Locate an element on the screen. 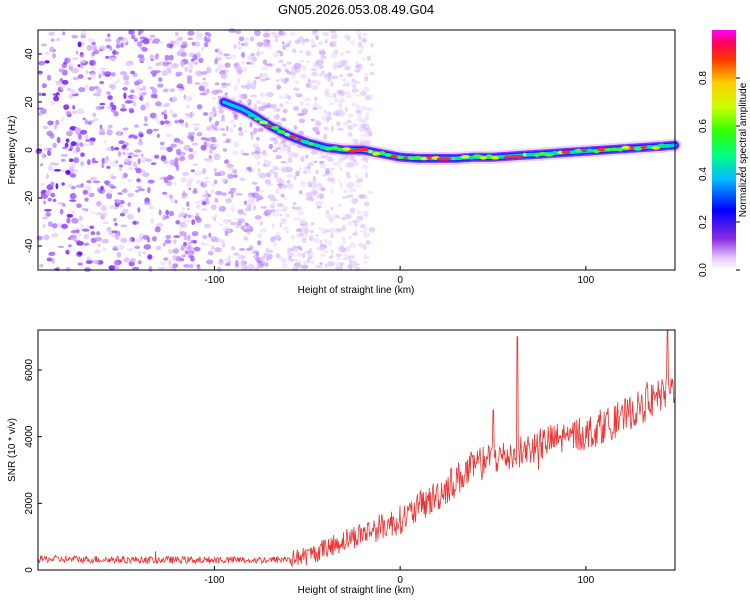 This screenshot has height=600, width=750. snr-ylabel: SNR (10 * v/v) is located at coordinates (12, 450).